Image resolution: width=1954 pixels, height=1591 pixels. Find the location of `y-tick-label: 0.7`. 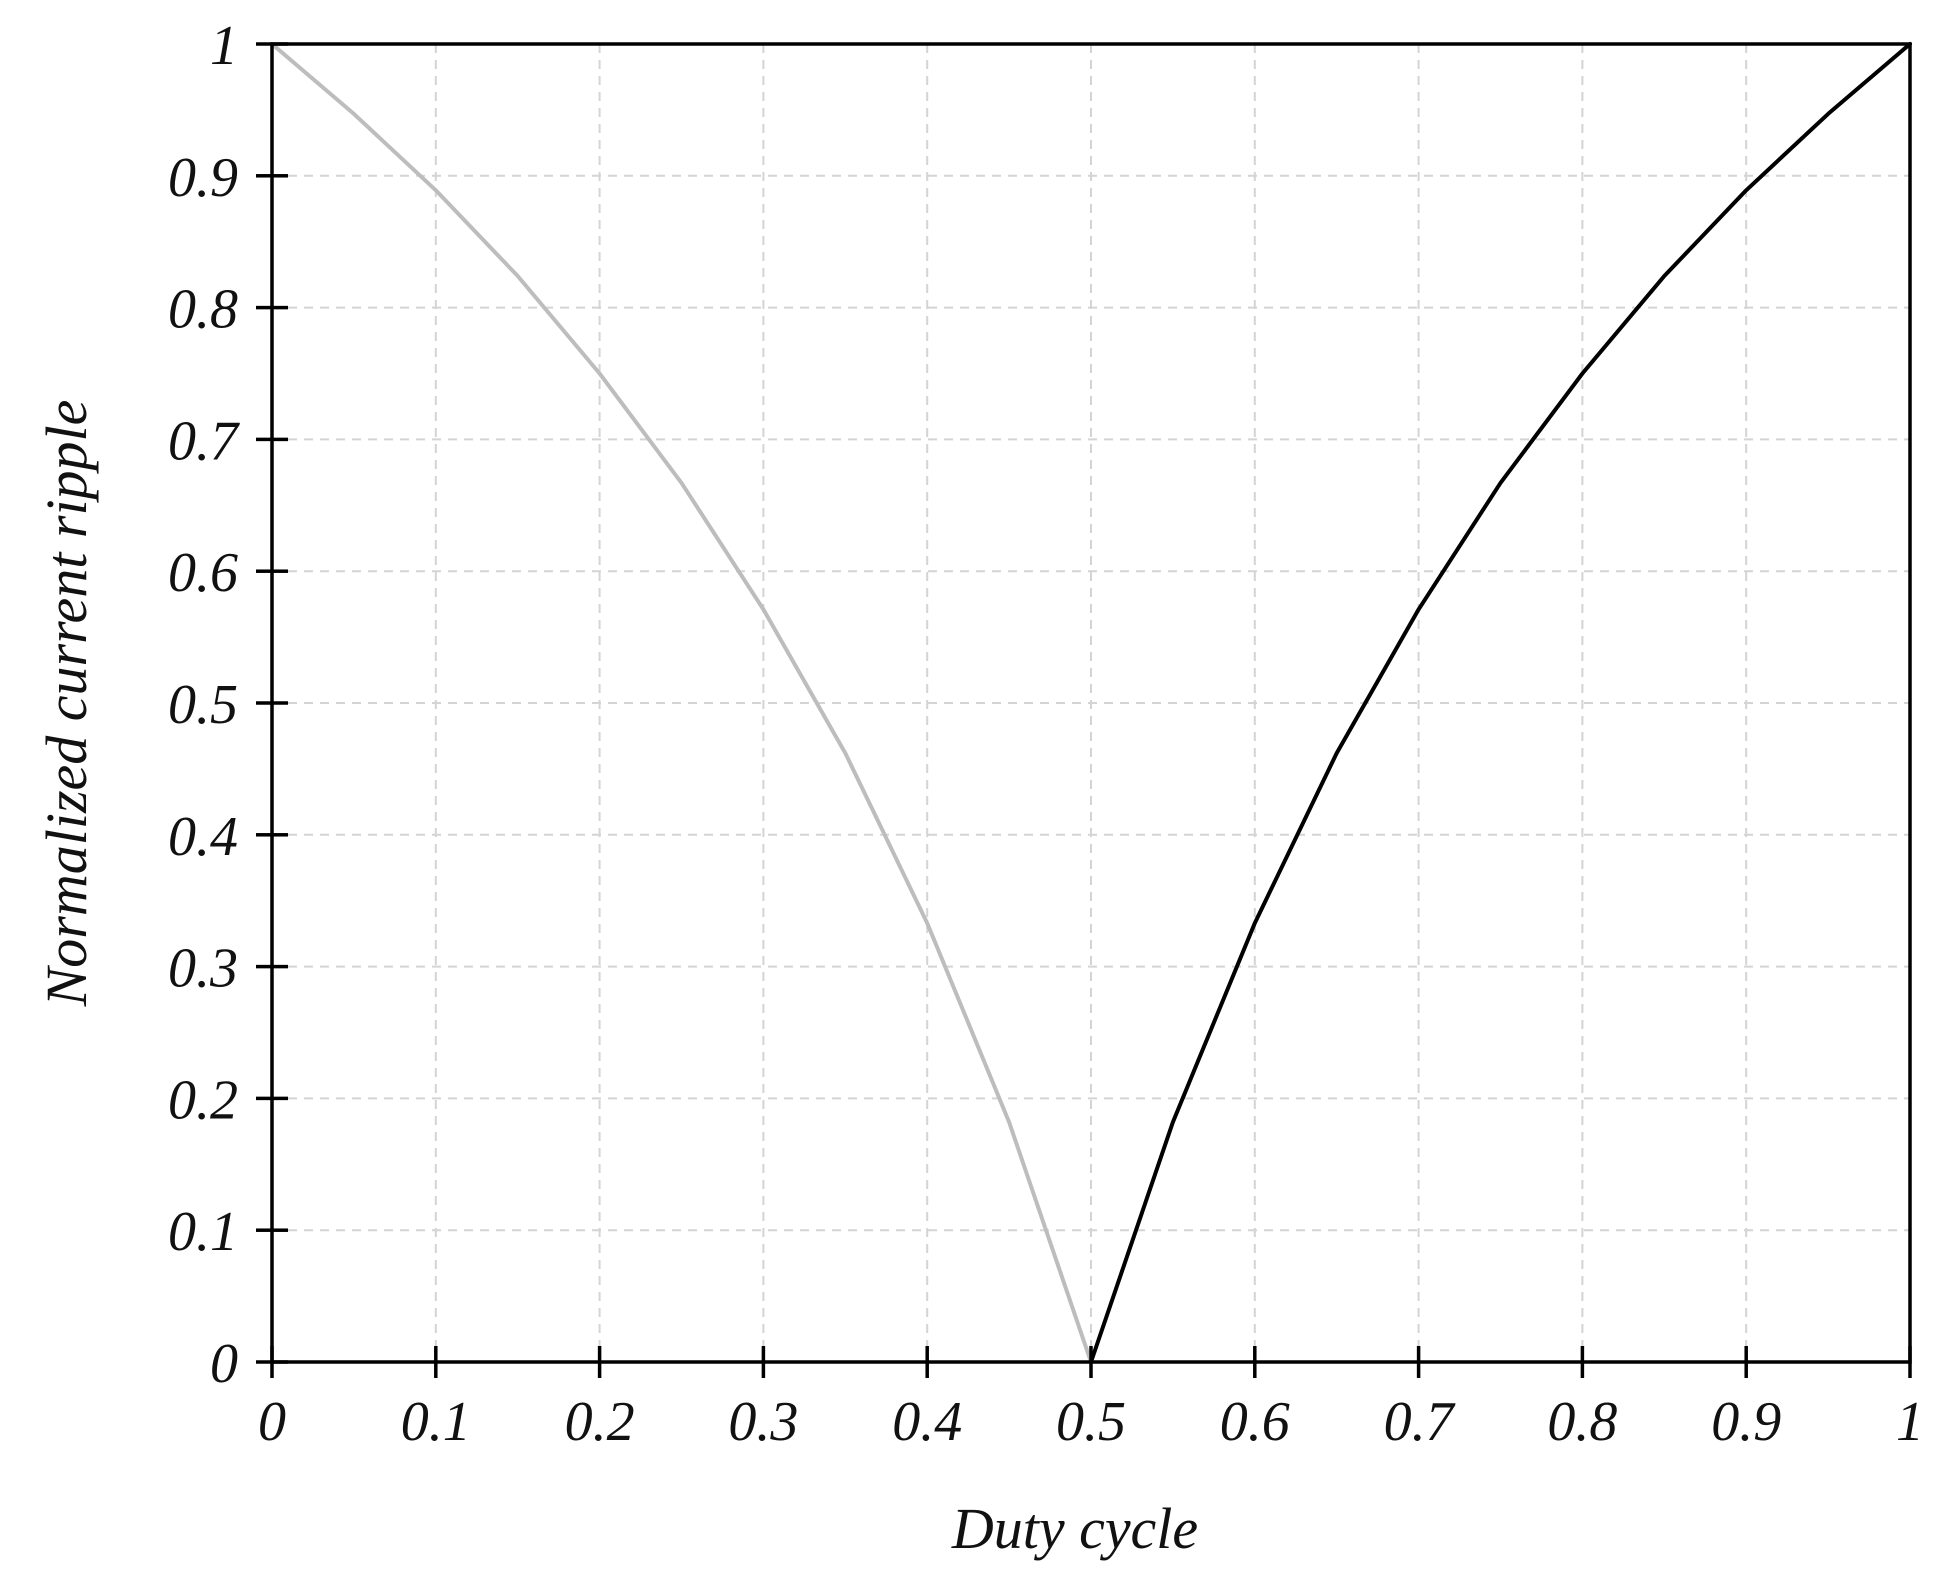

y-tick-label: 0.7 is located at coordinates (204, 441).